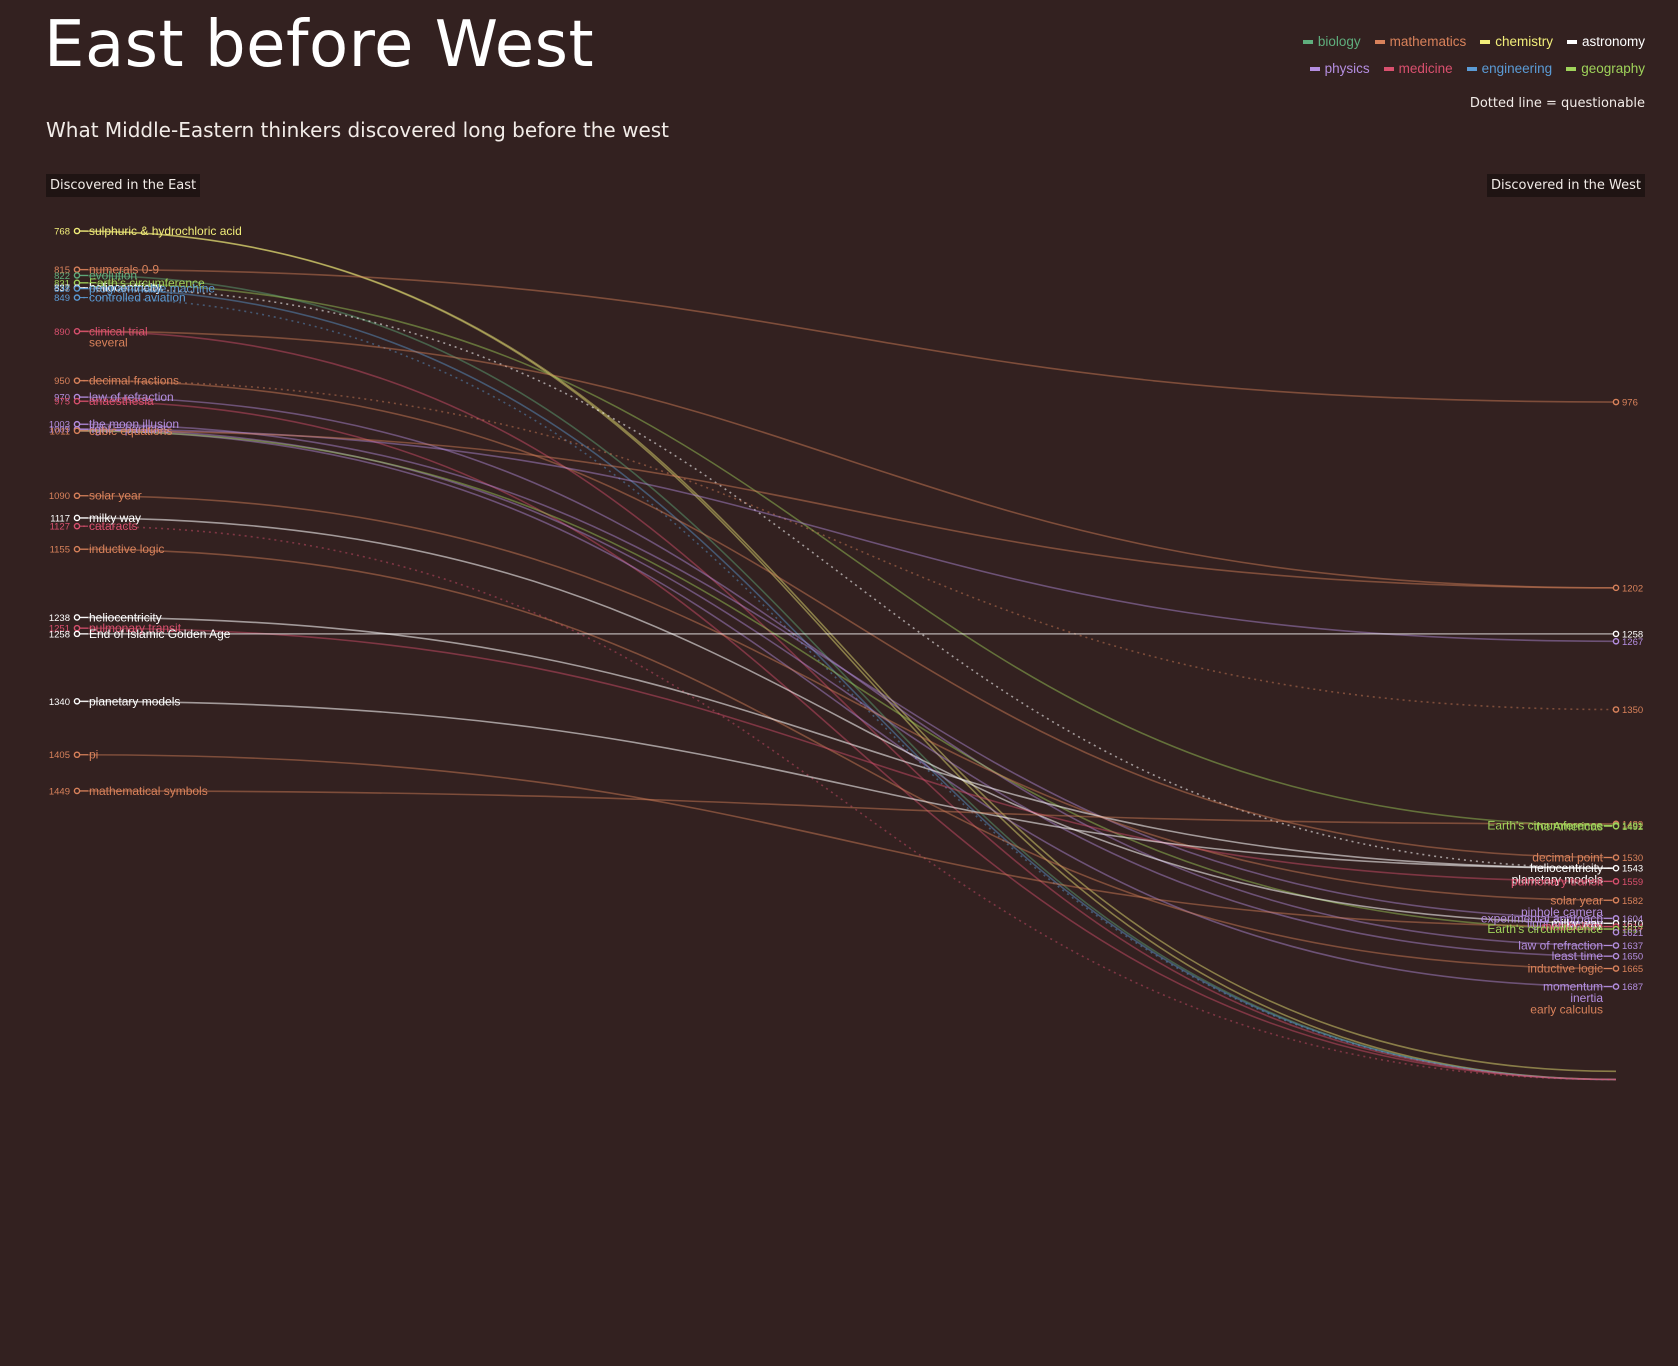  What do you see at coordinates (62, 398) in the screenshot?
I see `east-year-label: 970` at bounding box center [62, 398].